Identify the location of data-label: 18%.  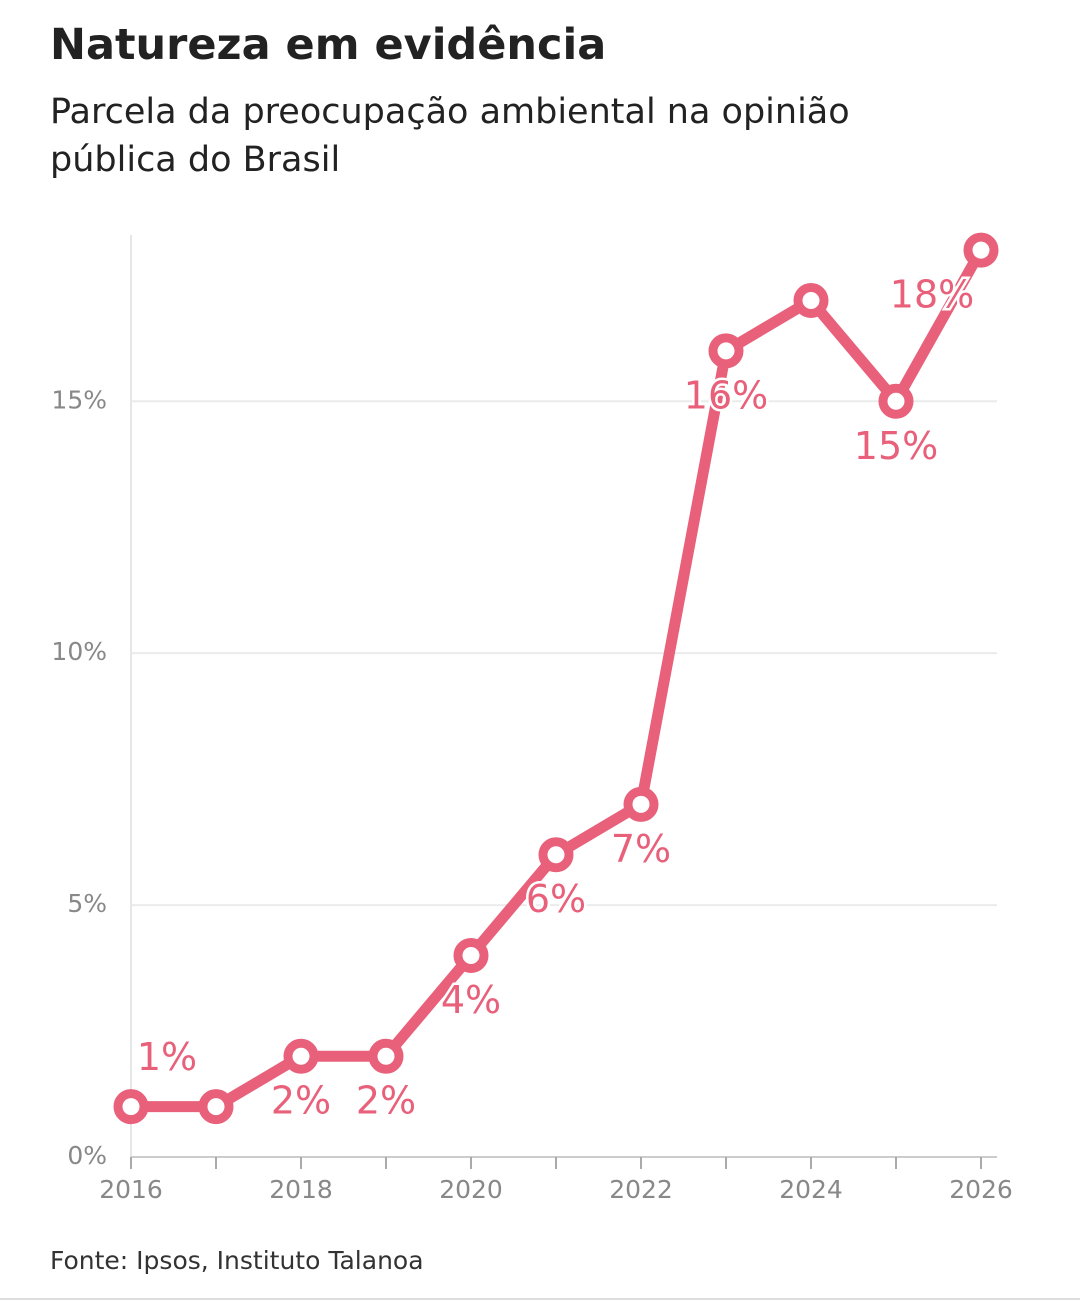
(932, 295).